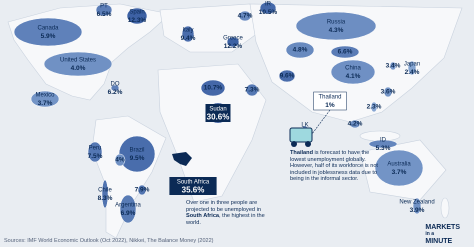  Describe the element at coordinates (105, 198) in the screenshot. I see `value-label: 8.3%` at that location.